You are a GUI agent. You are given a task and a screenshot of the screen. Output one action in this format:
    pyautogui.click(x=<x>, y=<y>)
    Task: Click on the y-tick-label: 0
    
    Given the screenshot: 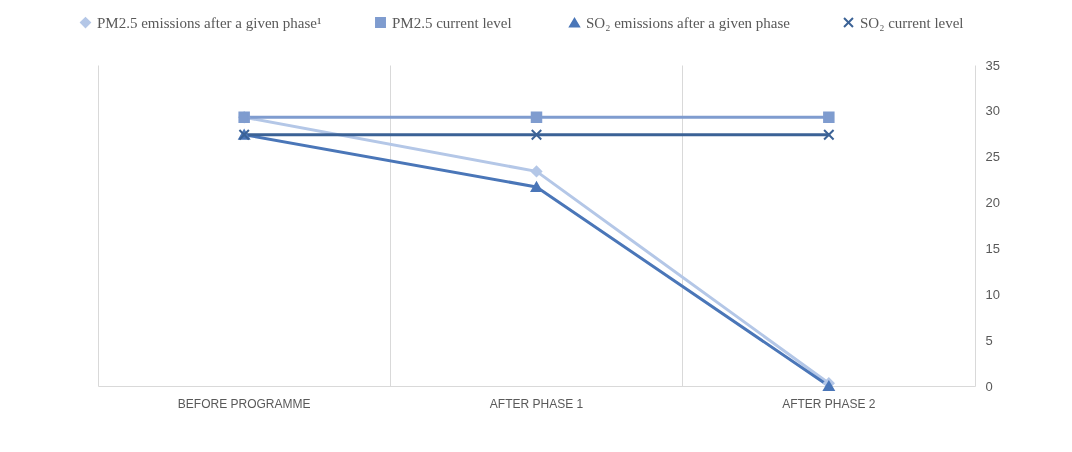 What is the action you would take?
    pyautogui.click(x=989, y=386)
    